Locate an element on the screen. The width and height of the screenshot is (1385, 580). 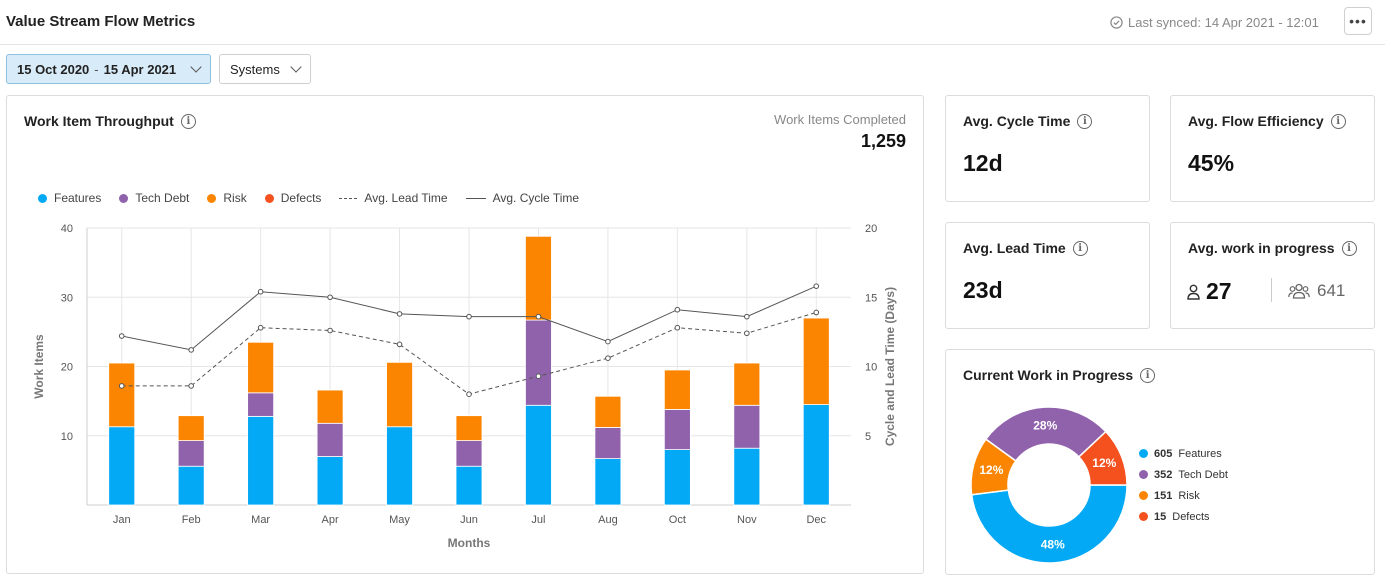
y2-tick-label: 5 is located at coordinates (868, 437).